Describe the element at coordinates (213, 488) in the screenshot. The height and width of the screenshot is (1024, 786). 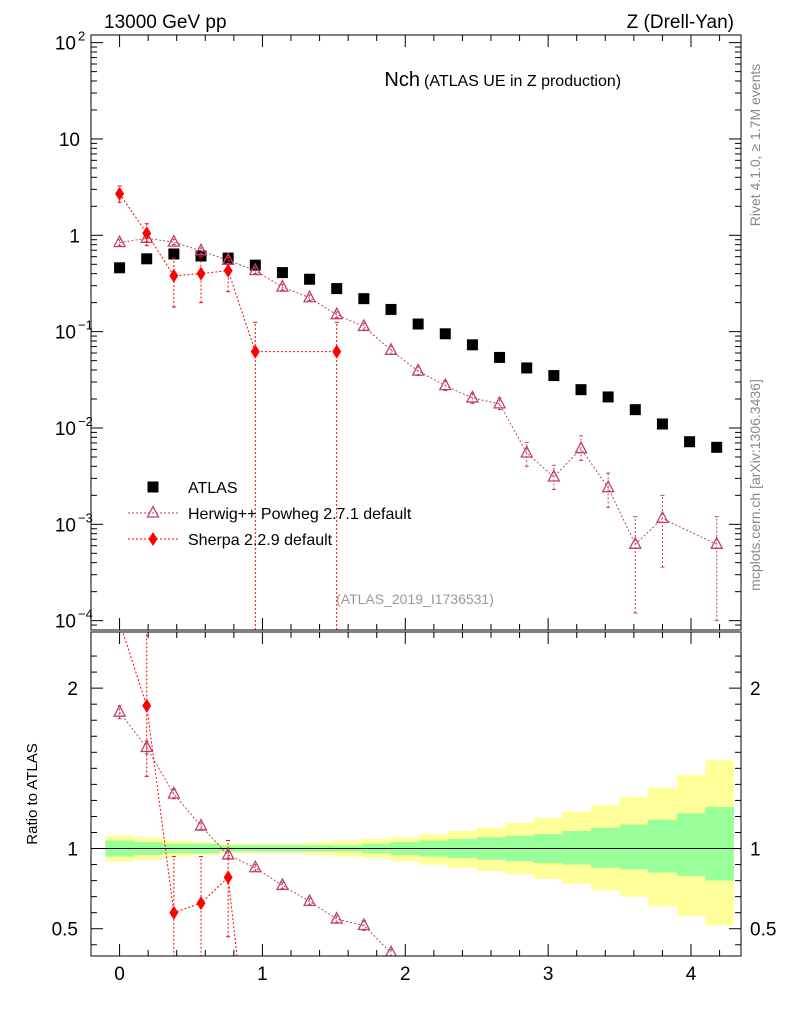
I see `legend-label: ATLAS` at that location.